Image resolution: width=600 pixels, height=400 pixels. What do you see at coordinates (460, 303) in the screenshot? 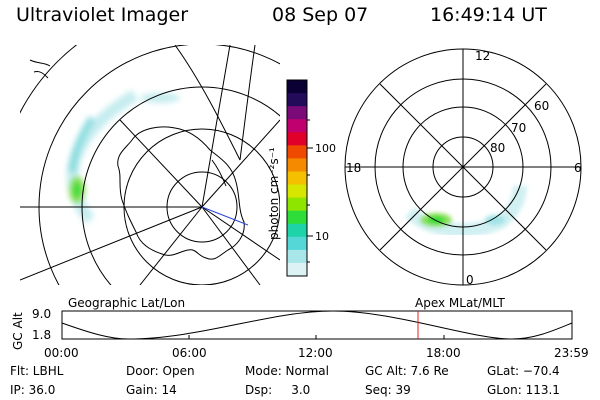
I see `right-map-label: Apex MLat/MLT` at bounding box center [460, 303].